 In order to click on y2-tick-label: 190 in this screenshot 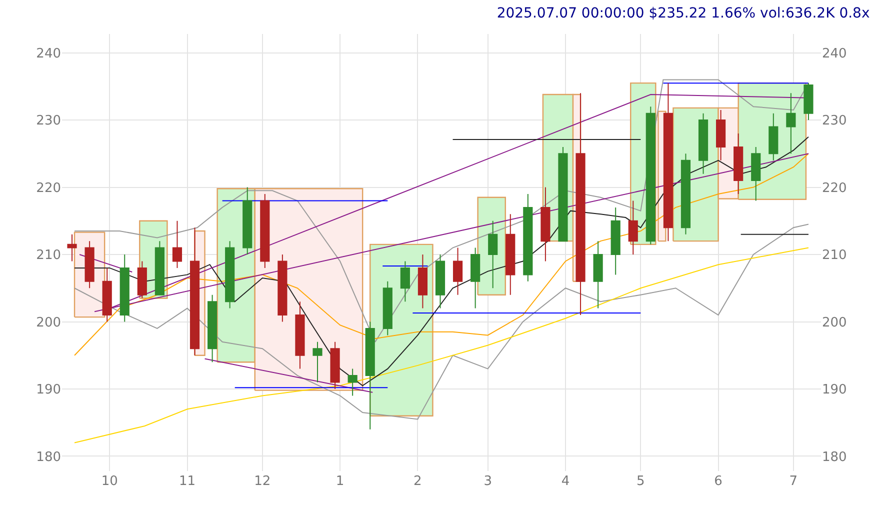, I will do `click(834, 390)`.